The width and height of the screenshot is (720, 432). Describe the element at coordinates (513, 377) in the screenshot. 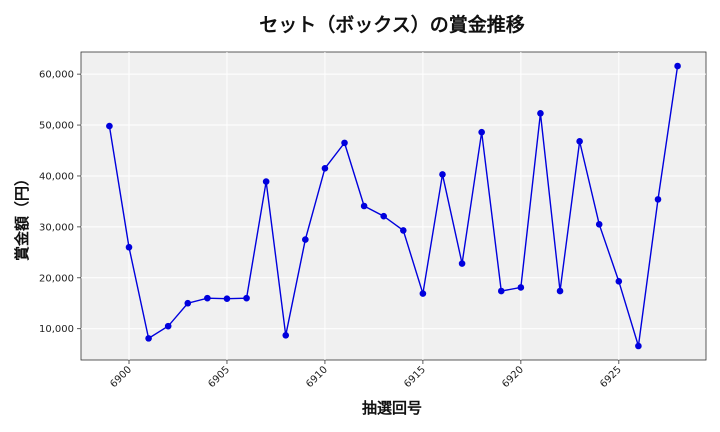

I see `x-tick-label: 6920` at that location.